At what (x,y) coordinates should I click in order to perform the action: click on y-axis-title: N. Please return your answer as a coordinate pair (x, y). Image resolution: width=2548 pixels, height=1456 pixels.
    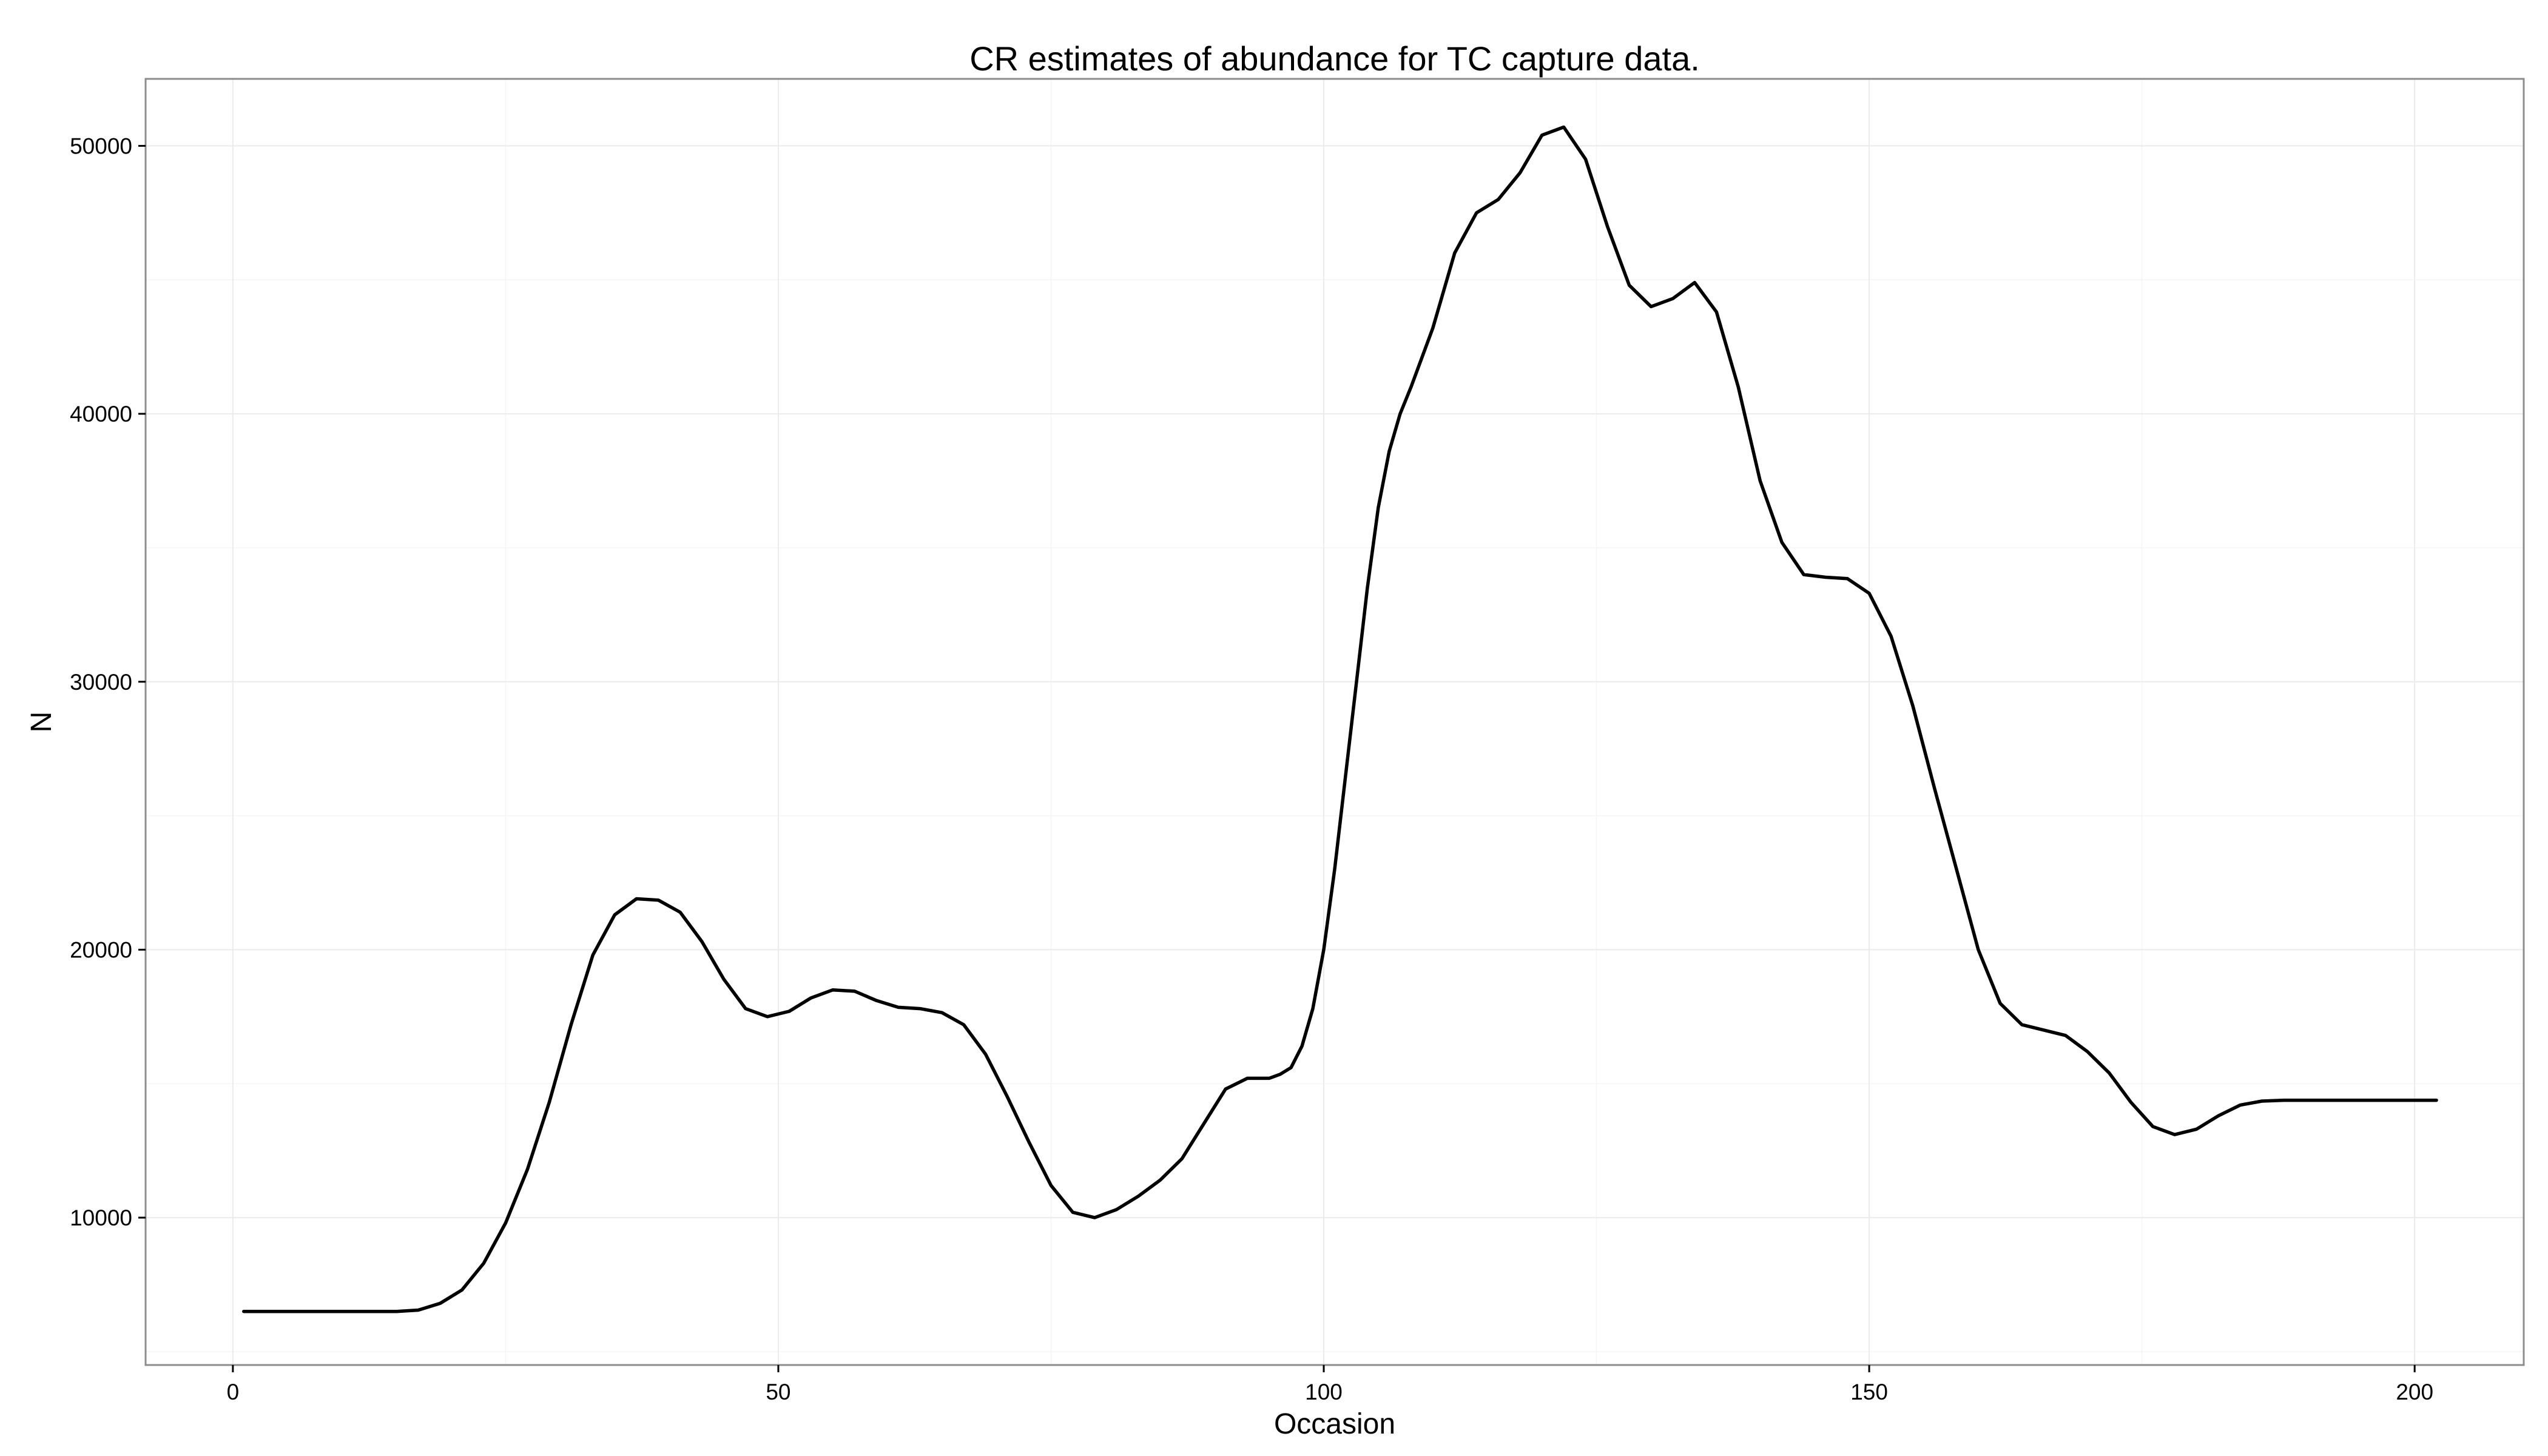
    Looking at the image, I should click on (41, 722).